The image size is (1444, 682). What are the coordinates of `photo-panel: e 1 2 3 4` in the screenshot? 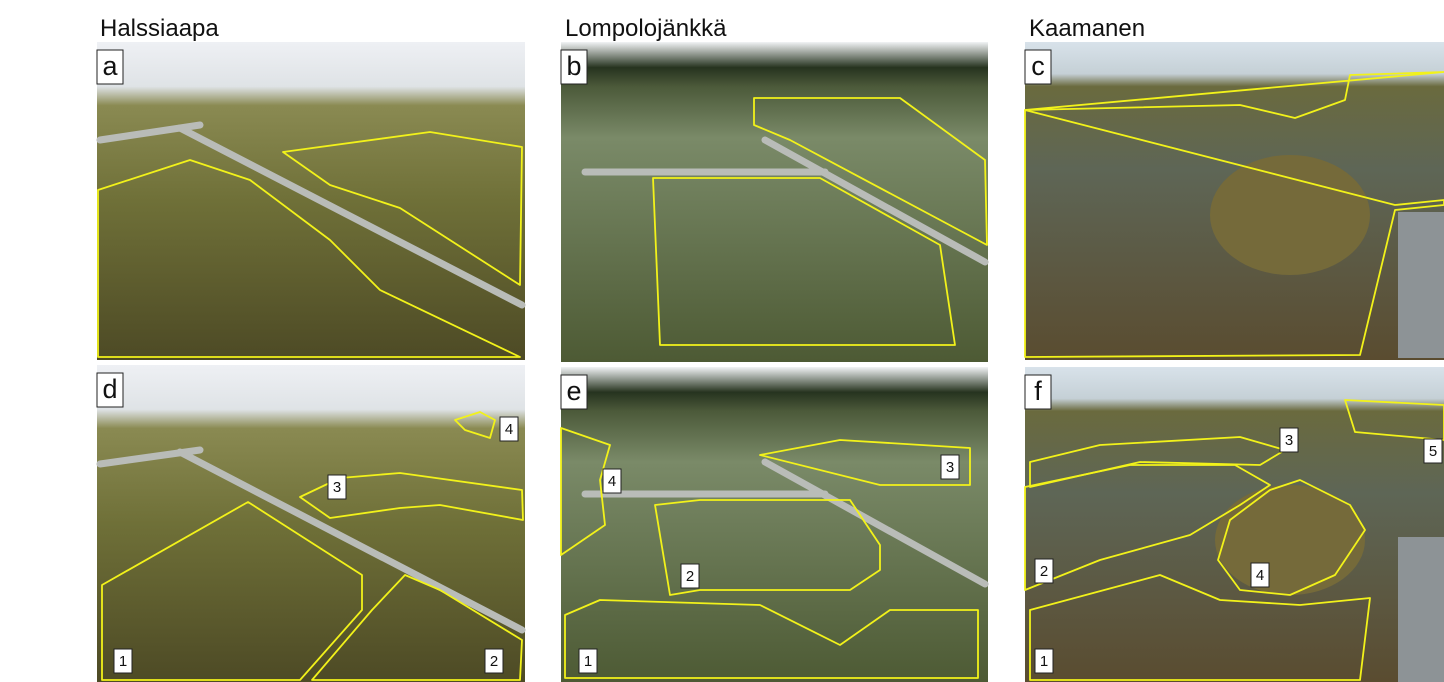 It's located at (774, 524).